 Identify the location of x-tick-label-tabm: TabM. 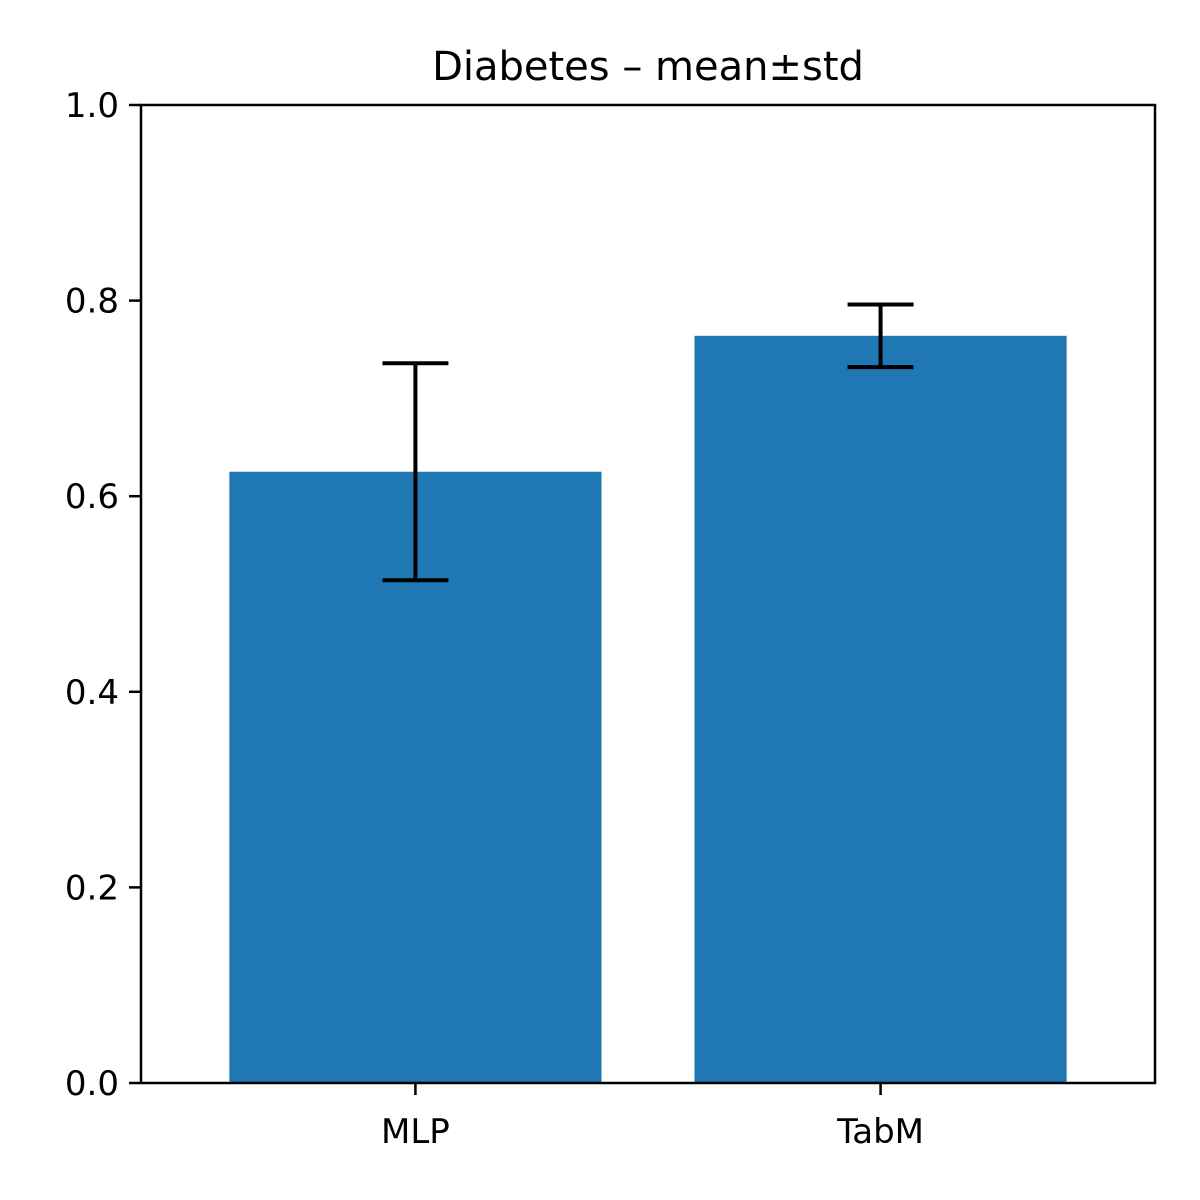
(880, 1132).